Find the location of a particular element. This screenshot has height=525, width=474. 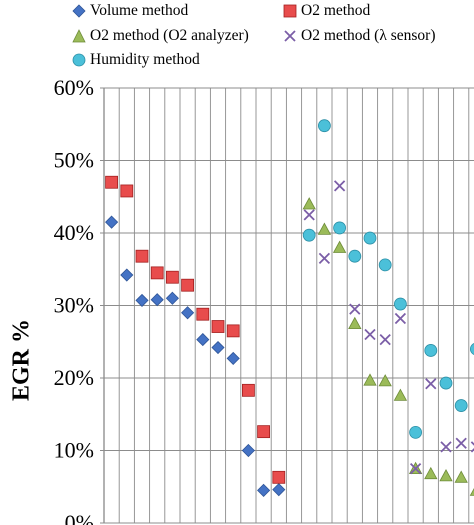

legend-item-volume: Volume method is located at coordinates (130, 11).